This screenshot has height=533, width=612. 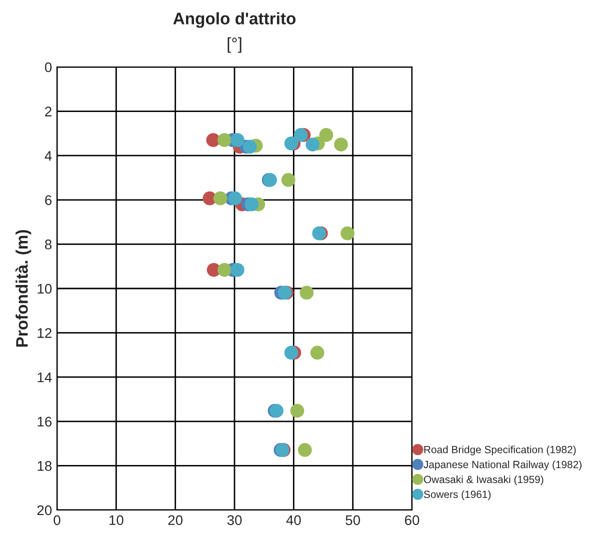 What do you see at coordinates (57, 520) in the screenshot?
I see `x-tick-label: 0` at bounding box center [57, 520].